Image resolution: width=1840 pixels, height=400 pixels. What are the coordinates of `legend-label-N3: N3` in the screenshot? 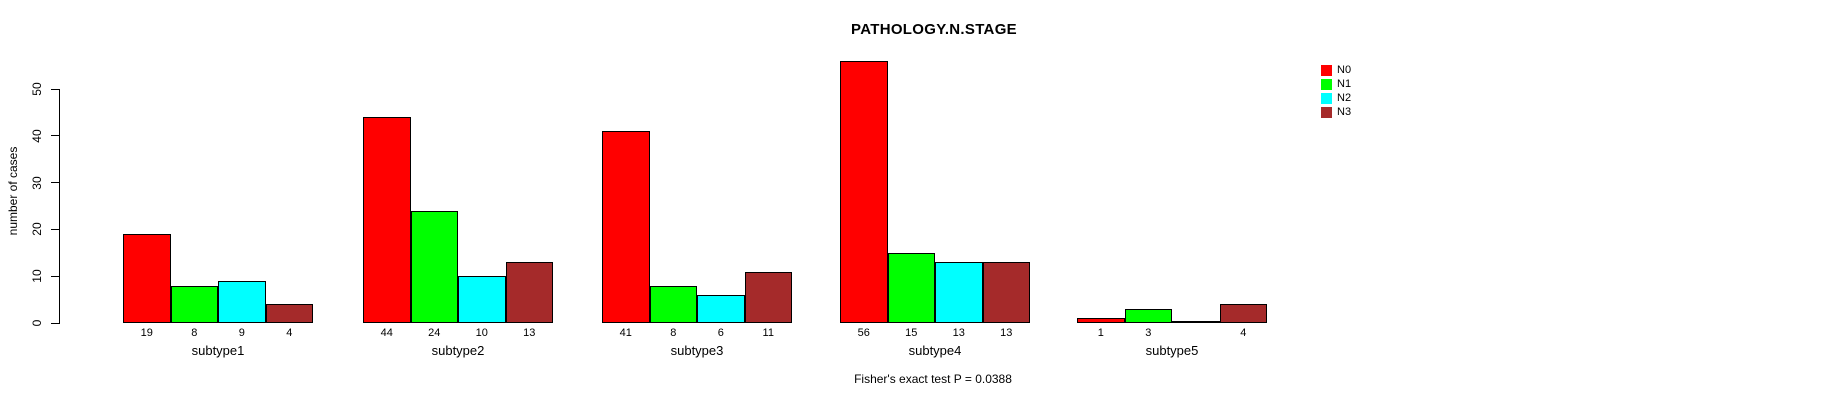 It's located at (1344, 111).